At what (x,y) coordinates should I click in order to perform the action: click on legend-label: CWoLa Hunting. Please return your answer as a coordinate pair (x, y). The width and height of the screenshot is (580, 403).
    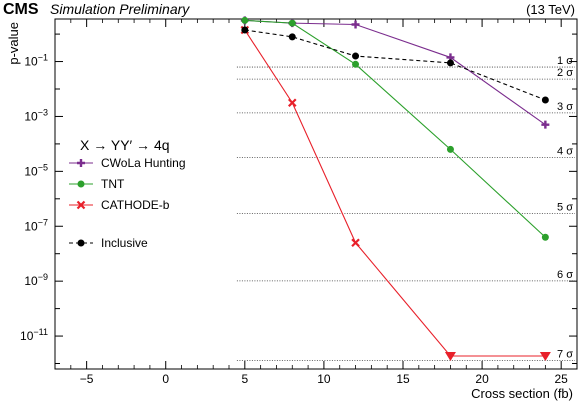
    Looking at the image, I should click on (143, 163).